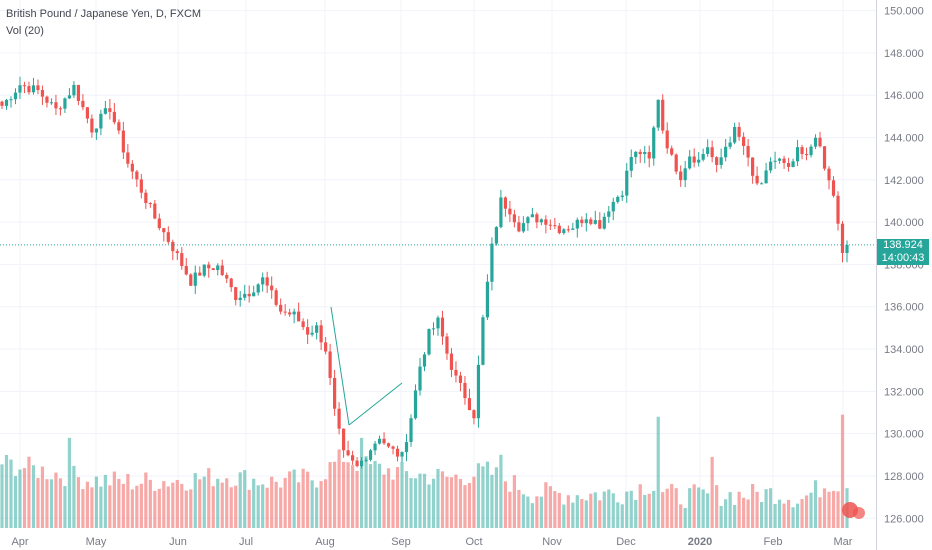 The width and height of the screenshot is (932, 550). I want to click on price-tick-label: 134.000, so click(904, 350).